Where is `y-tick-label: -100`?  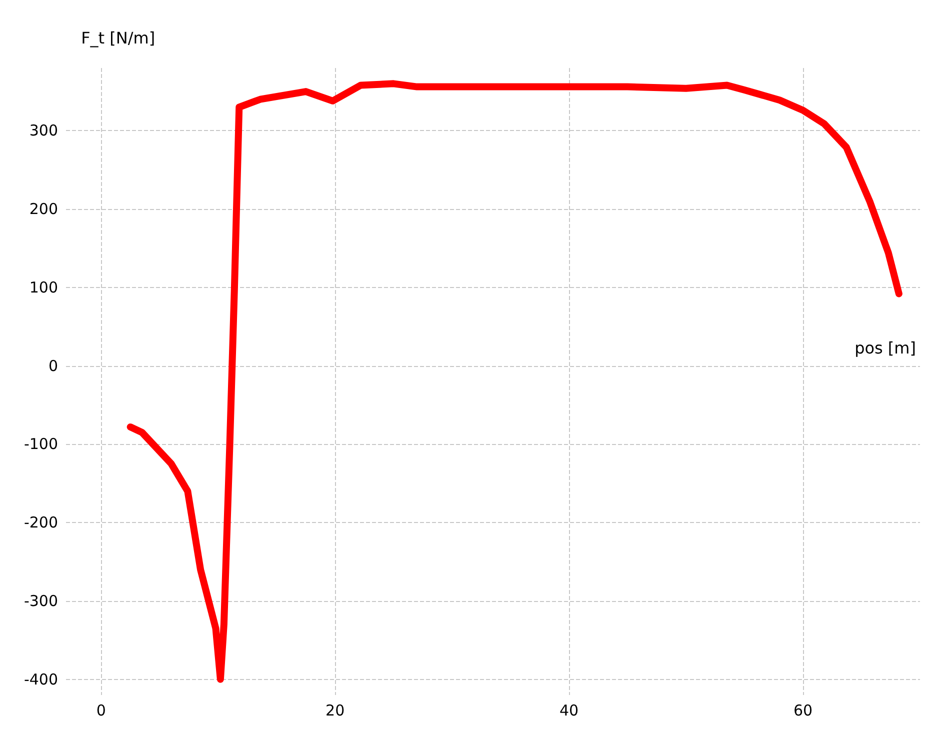 y-tick-label: -100 is located at coordinates (41, 444).